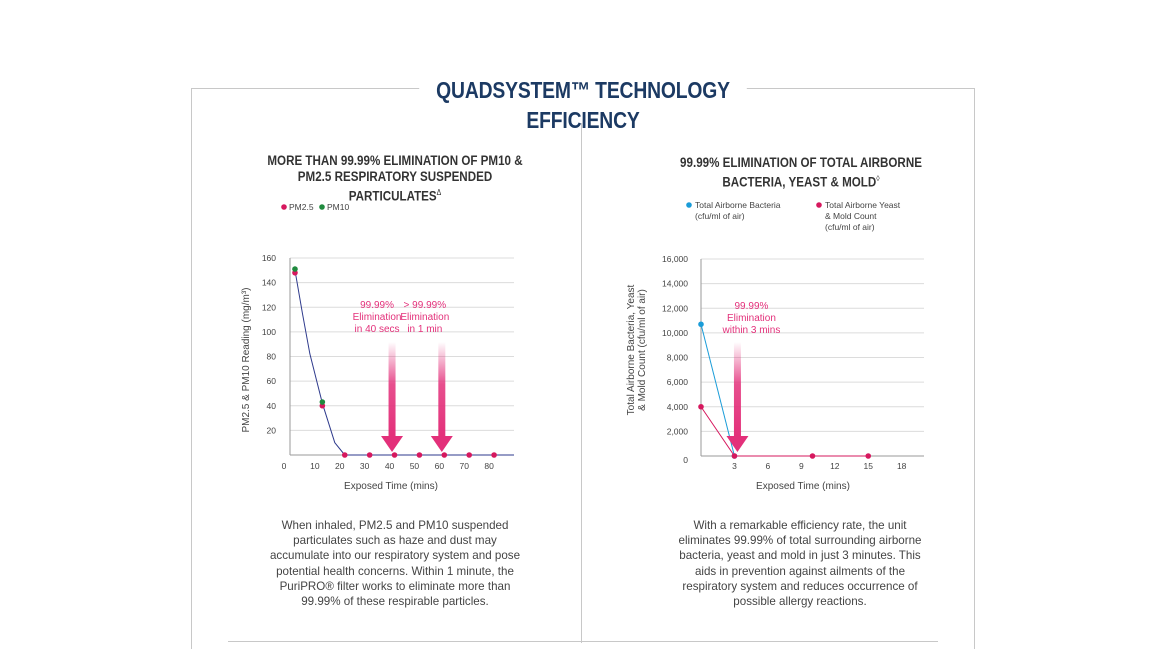 This screenshot has width=1170, height=649. What do you see at coordinates (678, 431) in the screenshot?
I see `y-tick-label: 2,000` at bounding box center [678, 431].